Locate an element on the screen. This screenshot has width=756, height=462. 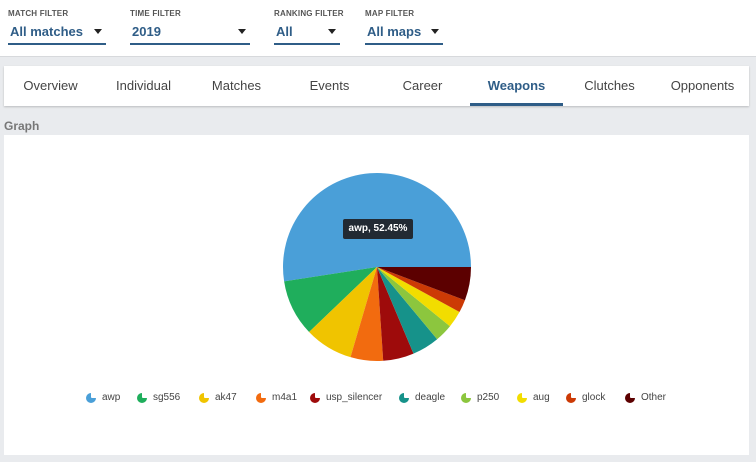
pie-slice-glock is located at coordinates (421, 290).